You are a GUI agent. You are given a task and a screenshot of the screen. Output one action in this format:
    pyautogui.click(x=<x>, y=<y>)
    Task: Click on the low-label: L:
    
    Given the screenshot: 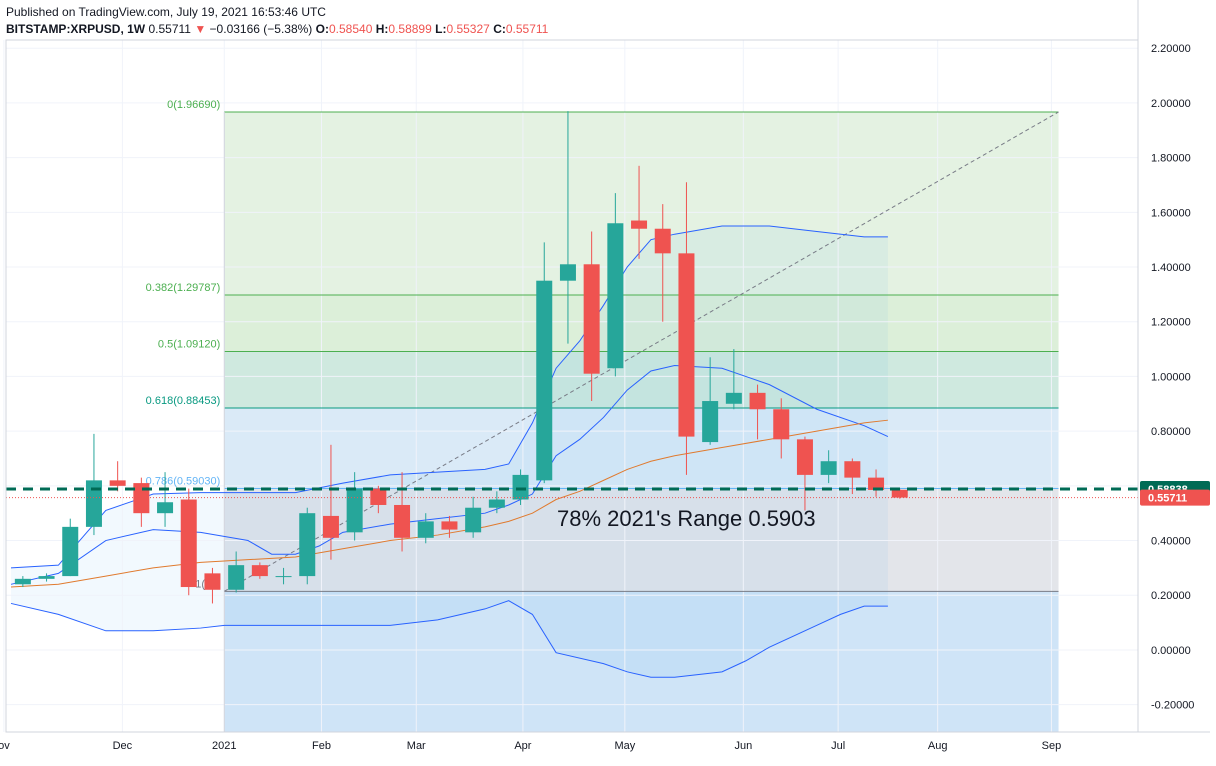 What is the action you would take?
    pyautogui.click(x=441, y=29)
    